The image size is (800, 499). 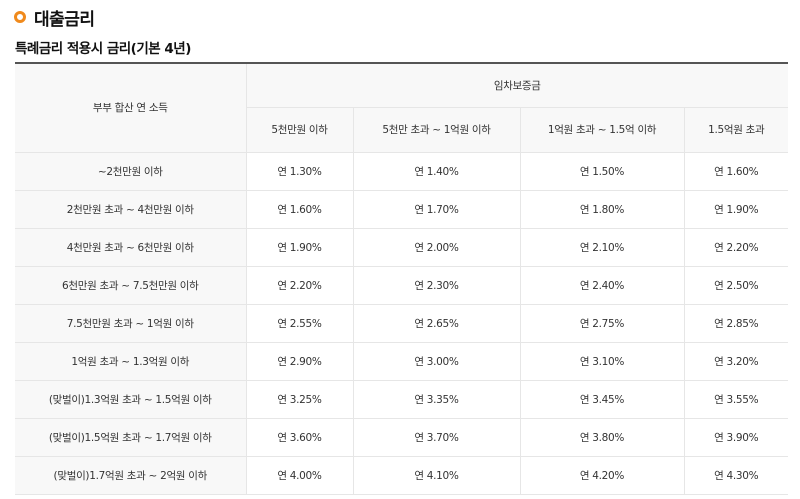 What do you see at coordinates (602, 475) in the screenshot?
I see `rate-cell: 연 4.20%` at bounding box center [602, 475].